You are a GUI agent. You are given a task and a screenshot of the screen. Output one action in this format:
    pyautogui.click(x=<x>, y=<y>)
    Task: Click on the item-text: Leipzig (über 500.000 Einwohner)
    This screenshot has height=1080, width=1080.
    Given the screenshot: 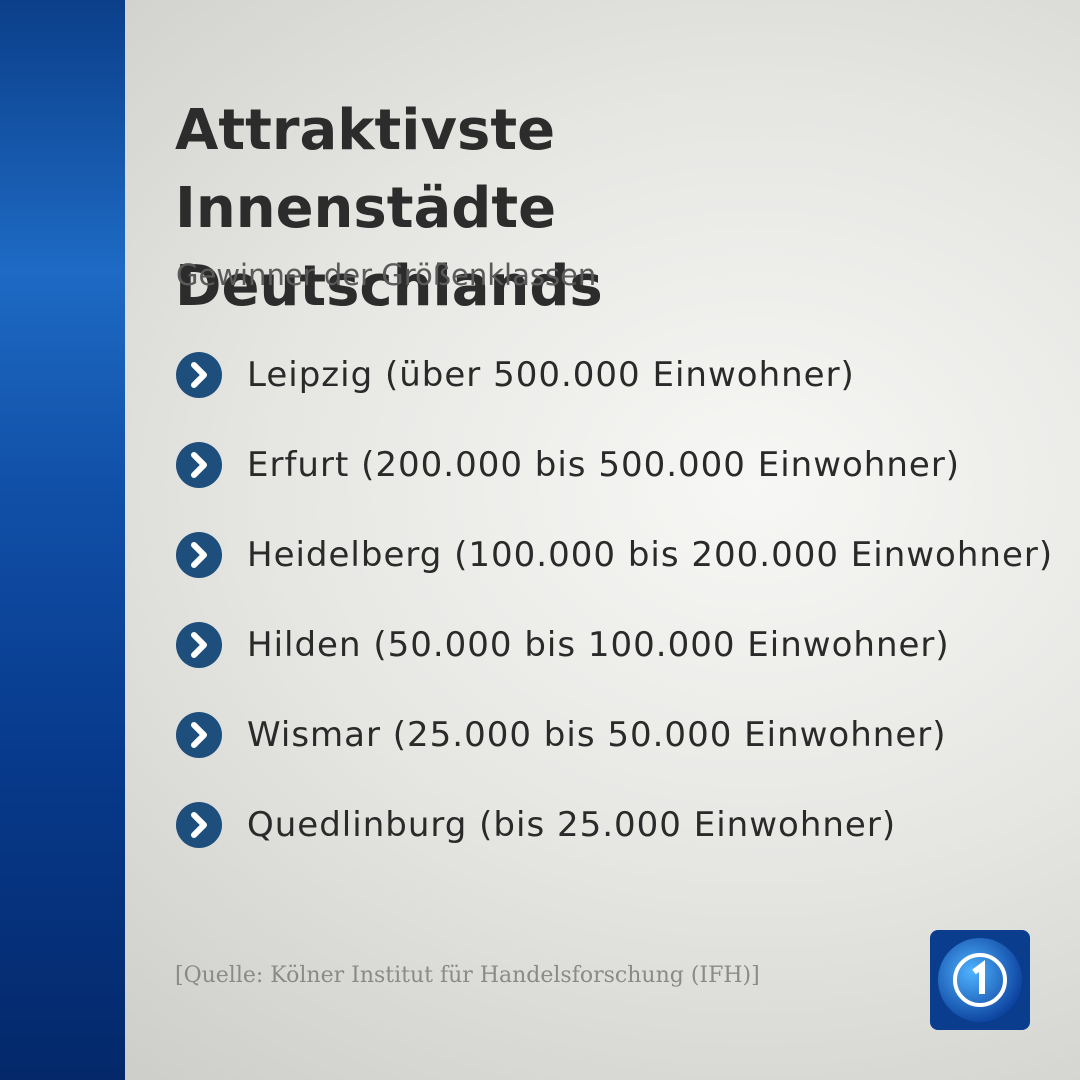 What is the action you would take?
    pyautogui.click(x=551, y=375)
    